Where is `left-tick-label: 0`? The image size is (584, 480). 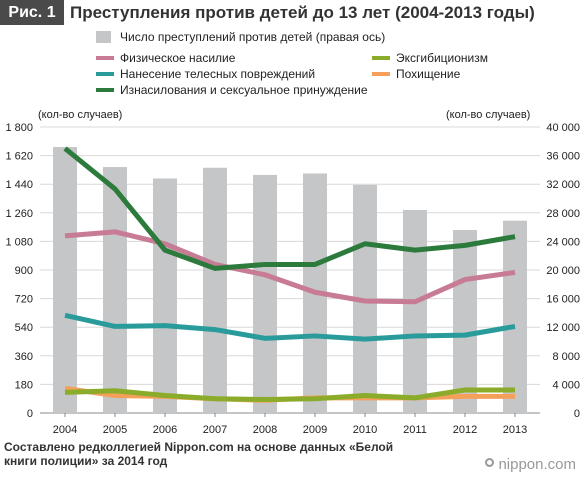 left-tick-label: 0 is located at coordinates (30, 414).